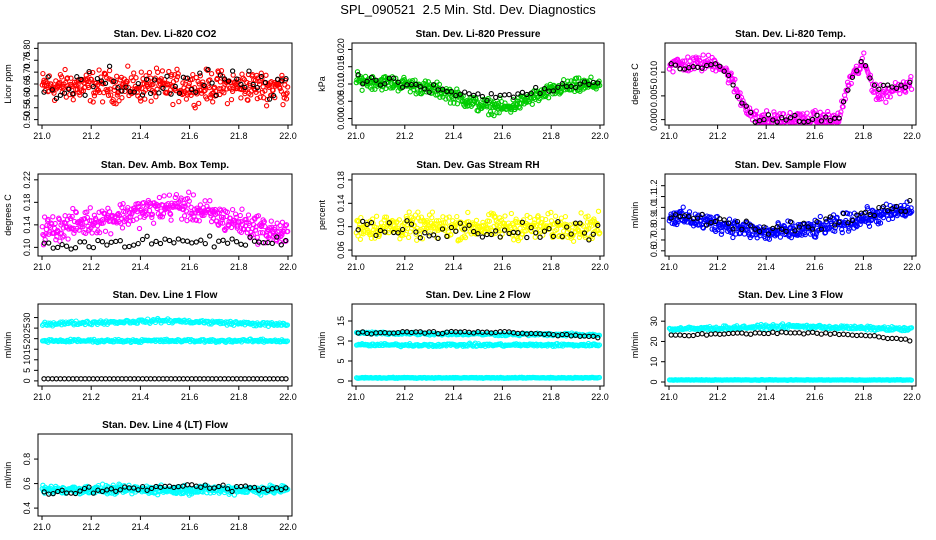 The image size is (936, 540). What do you see at coordinates (654, 381) in the screenshot?
I see `y-tick-label: 0` at bounding box center [654, 381].